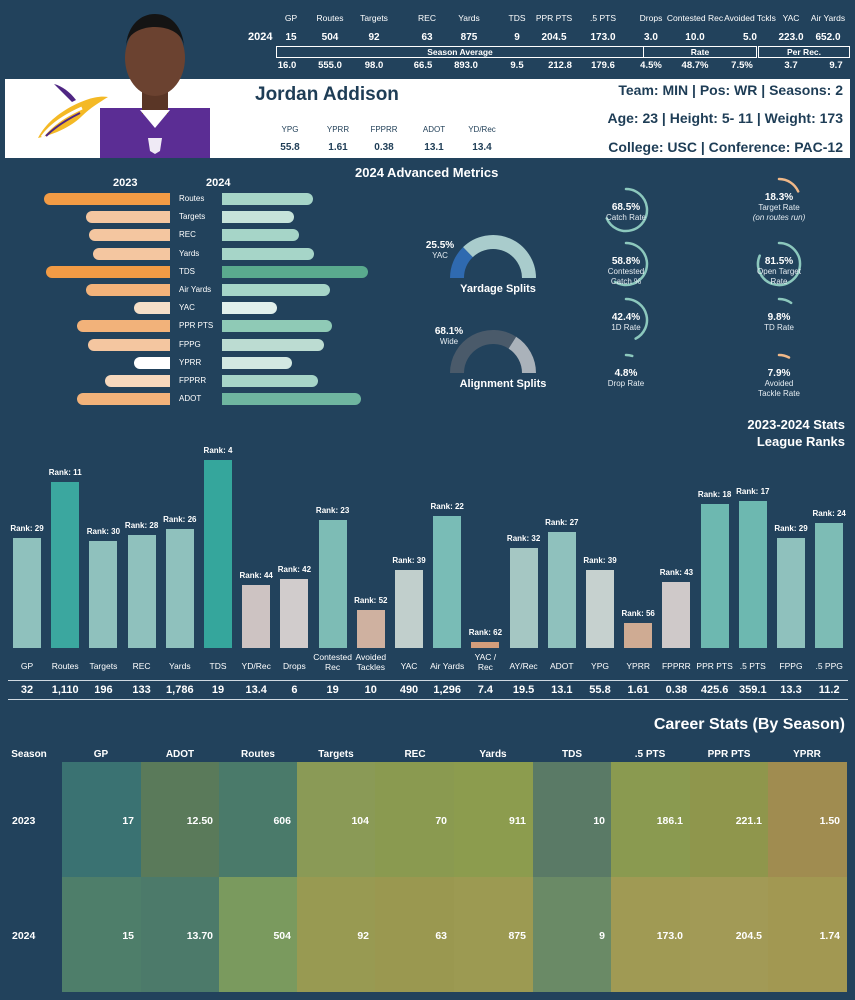 This screenshot has width=855, height=1000. Describe the element at coordinates (65, 666) in the screenshot. I see `rank-category-label: Routes` at that location.